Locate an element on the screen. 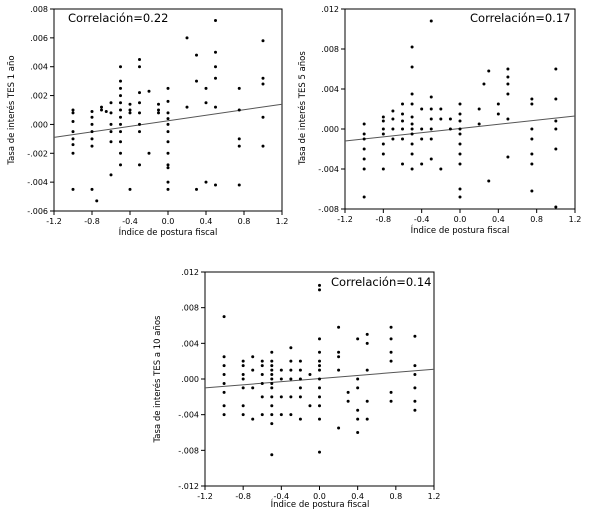 Image resolution: width=589 pixels, height=516 pixels. y-tick-label: .008 is located at coordinates (330, 49).